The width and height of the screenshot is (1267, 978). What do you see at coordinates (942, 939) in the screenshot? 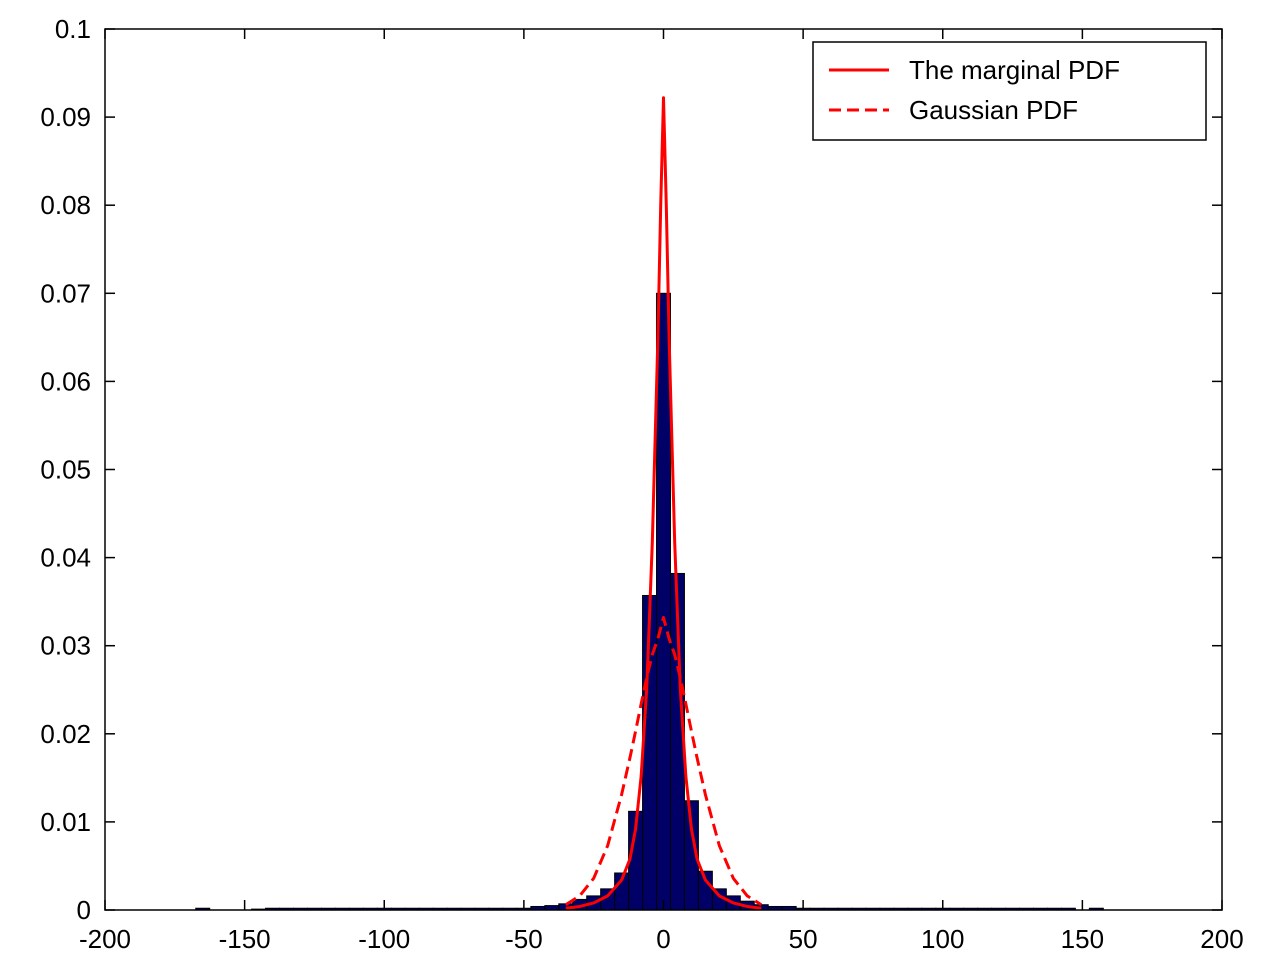
I see `x-tick-label: 100` at bounding box center [942, 939].